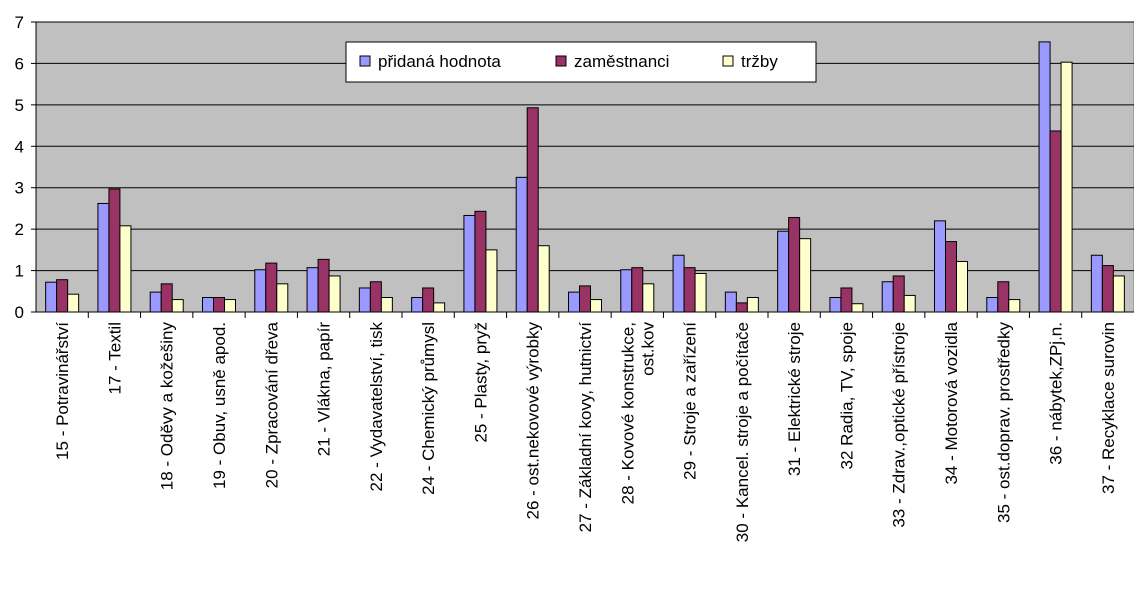 The width and height of the screenshot is (1134, 606). Describe the element at coordinates (480, 382) in the screenshot. I see `x-tick-label: 25 - Plasty, pryž` at that location.